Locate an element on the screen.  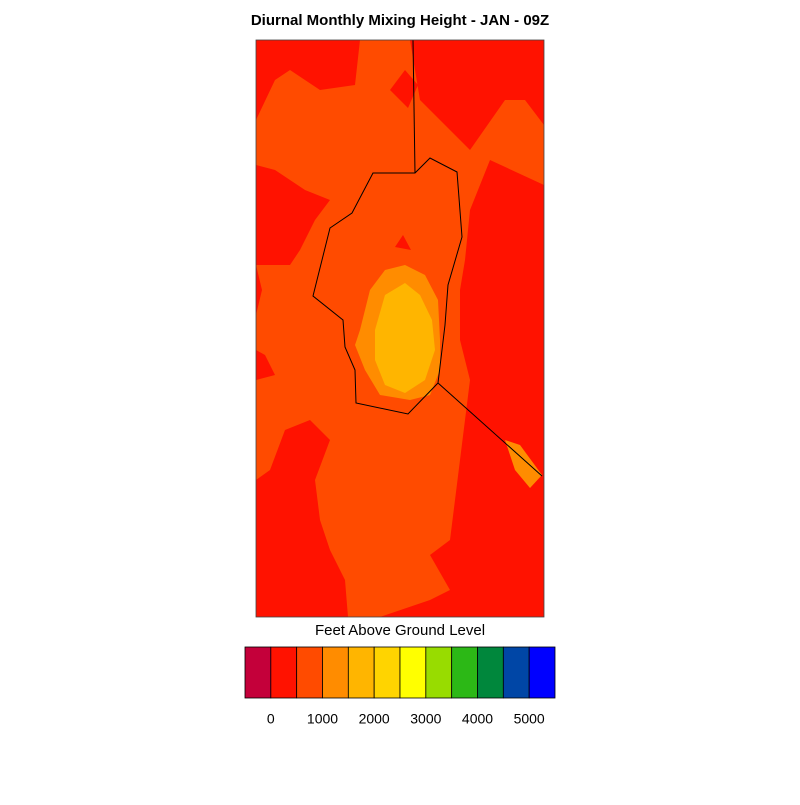
colorbar-tick-label: 1000 is located at coordinates (322, 719).